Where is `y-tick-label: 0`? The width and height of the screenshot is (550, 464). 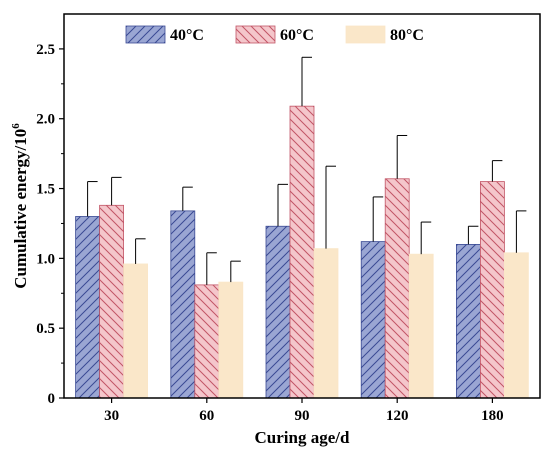
y-tick-label: 0 is located at coordinates (52, 399).